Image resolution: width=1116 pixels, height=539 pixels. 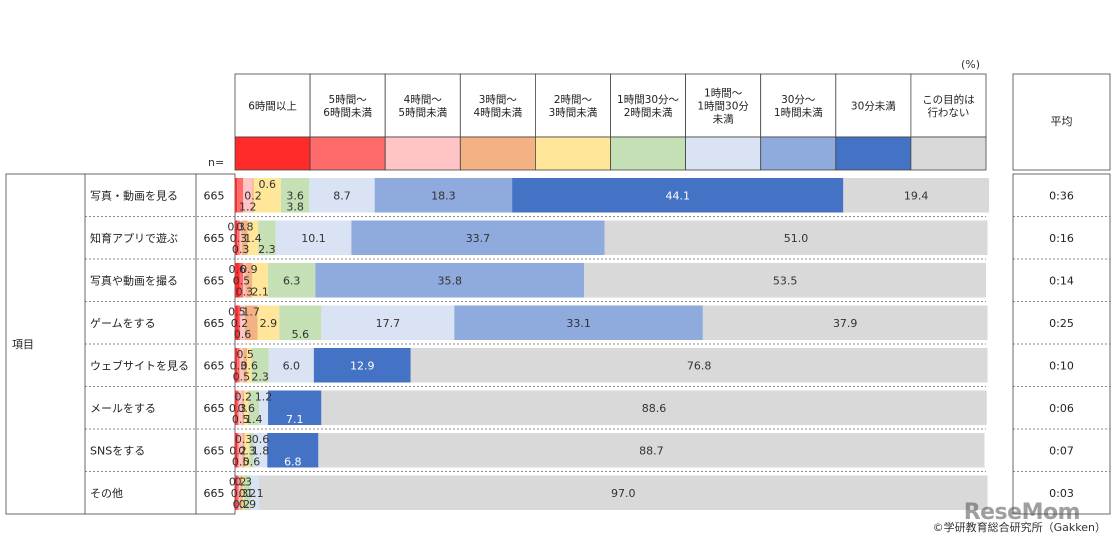 What do you see at coordinates (248, 207) in the screenshot?
I see `data-label-0-3: 1.2` at bounding box center [248, 207].